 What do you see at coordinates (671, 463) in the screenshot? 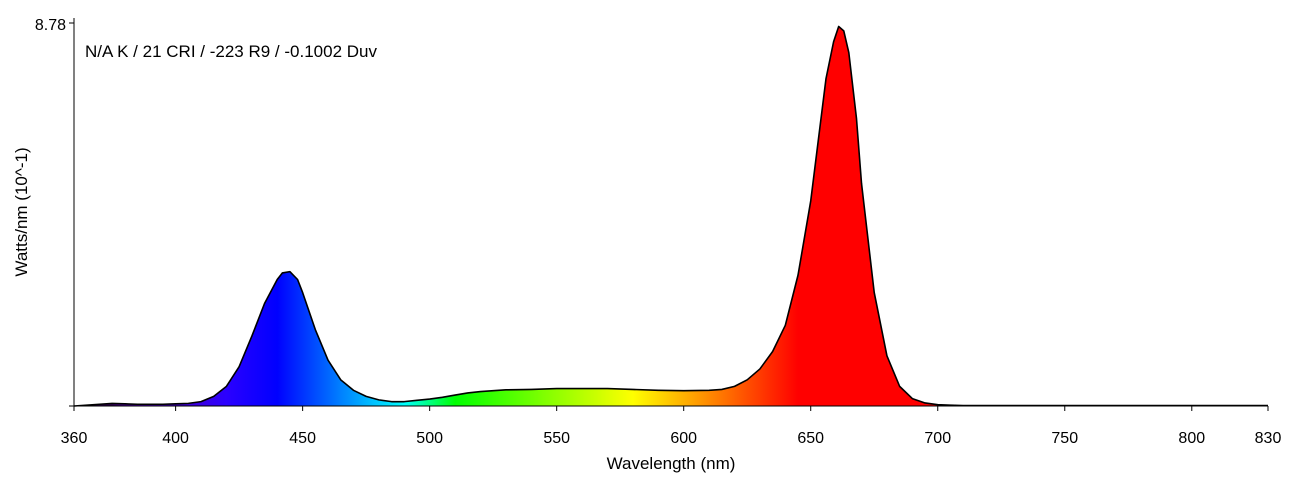
I see `x-axis-title: Wavelength (nm)` at bounding box center [671, 463].